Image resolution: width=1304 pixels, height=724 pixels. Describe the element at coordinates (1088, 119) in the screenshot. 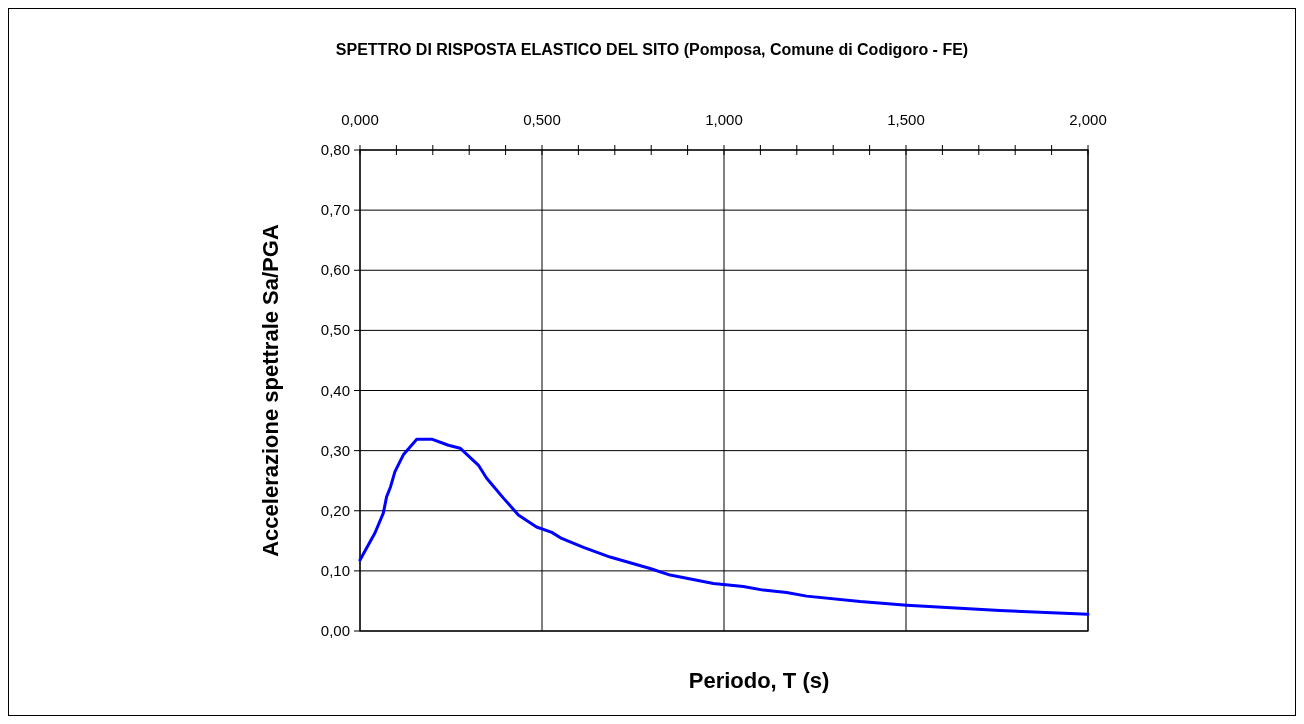

I see `x-tick-label: 2,000` at that location.